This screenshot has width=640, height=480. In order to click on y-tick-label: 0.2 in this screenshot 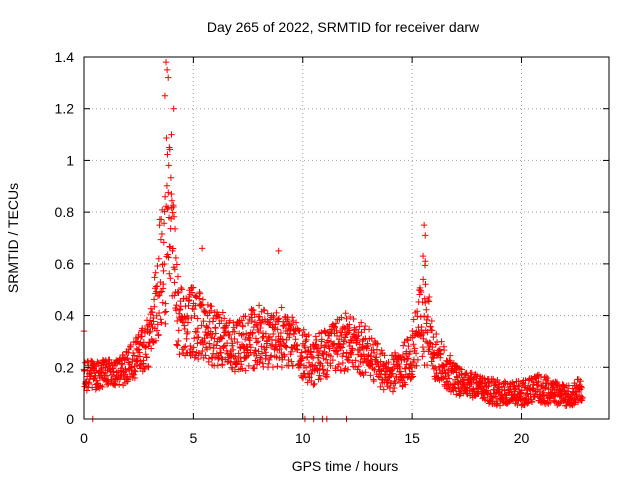, I will do `click(65, 367)`.